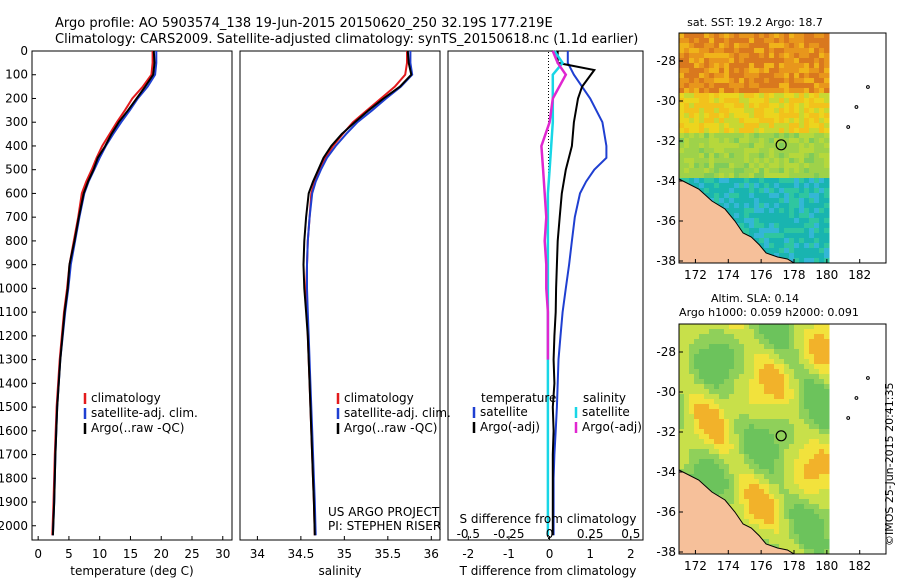 The width and height of the screenshot is (900, 580). Describe the element at coordinates (666, 261) in the screenshot. I see `lat-tick-label: -38` at that location.